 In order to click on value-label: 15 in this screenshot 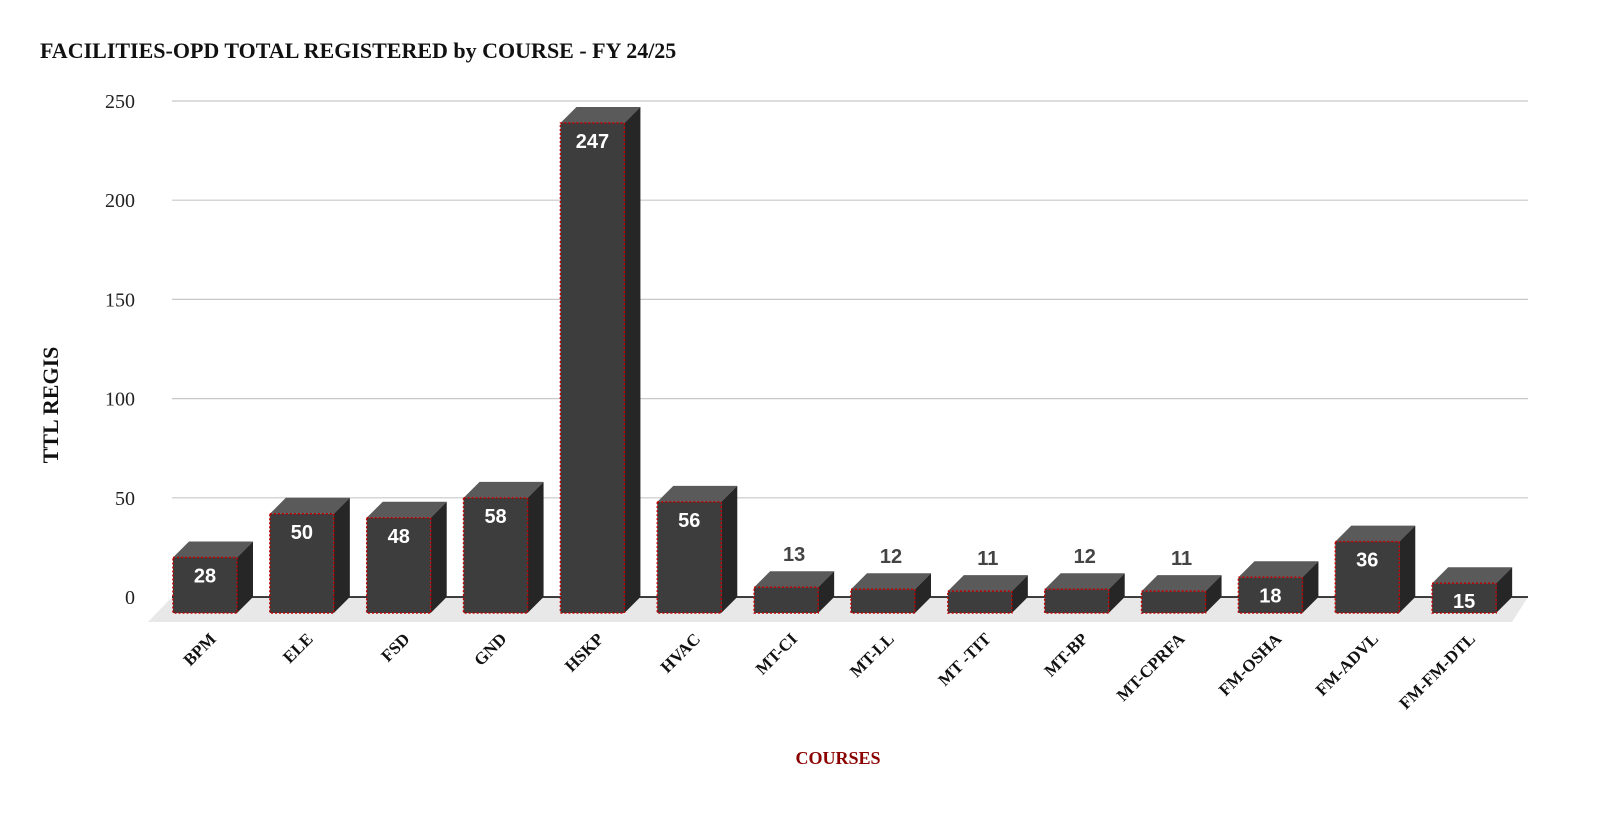, I will do `click(1464, 602)`.